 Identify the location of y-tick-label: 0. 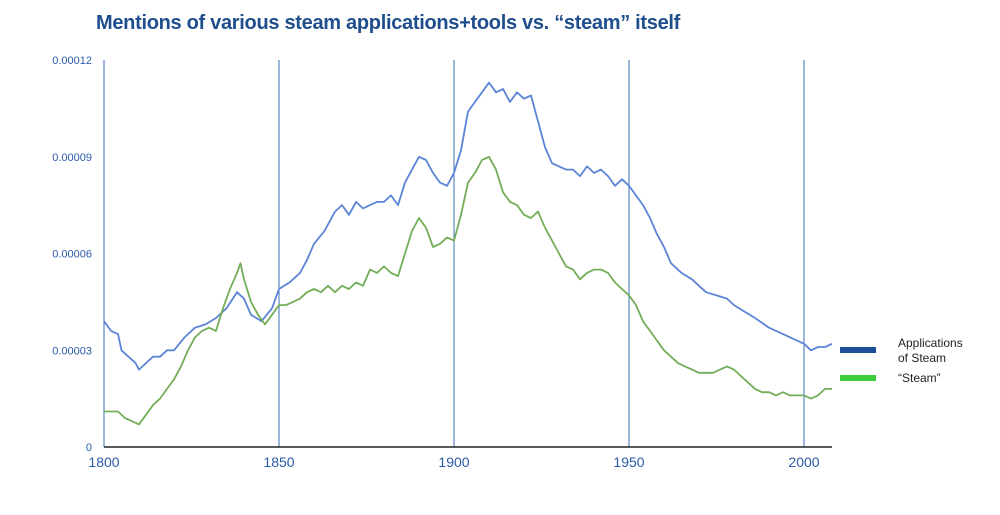
(89, 448).